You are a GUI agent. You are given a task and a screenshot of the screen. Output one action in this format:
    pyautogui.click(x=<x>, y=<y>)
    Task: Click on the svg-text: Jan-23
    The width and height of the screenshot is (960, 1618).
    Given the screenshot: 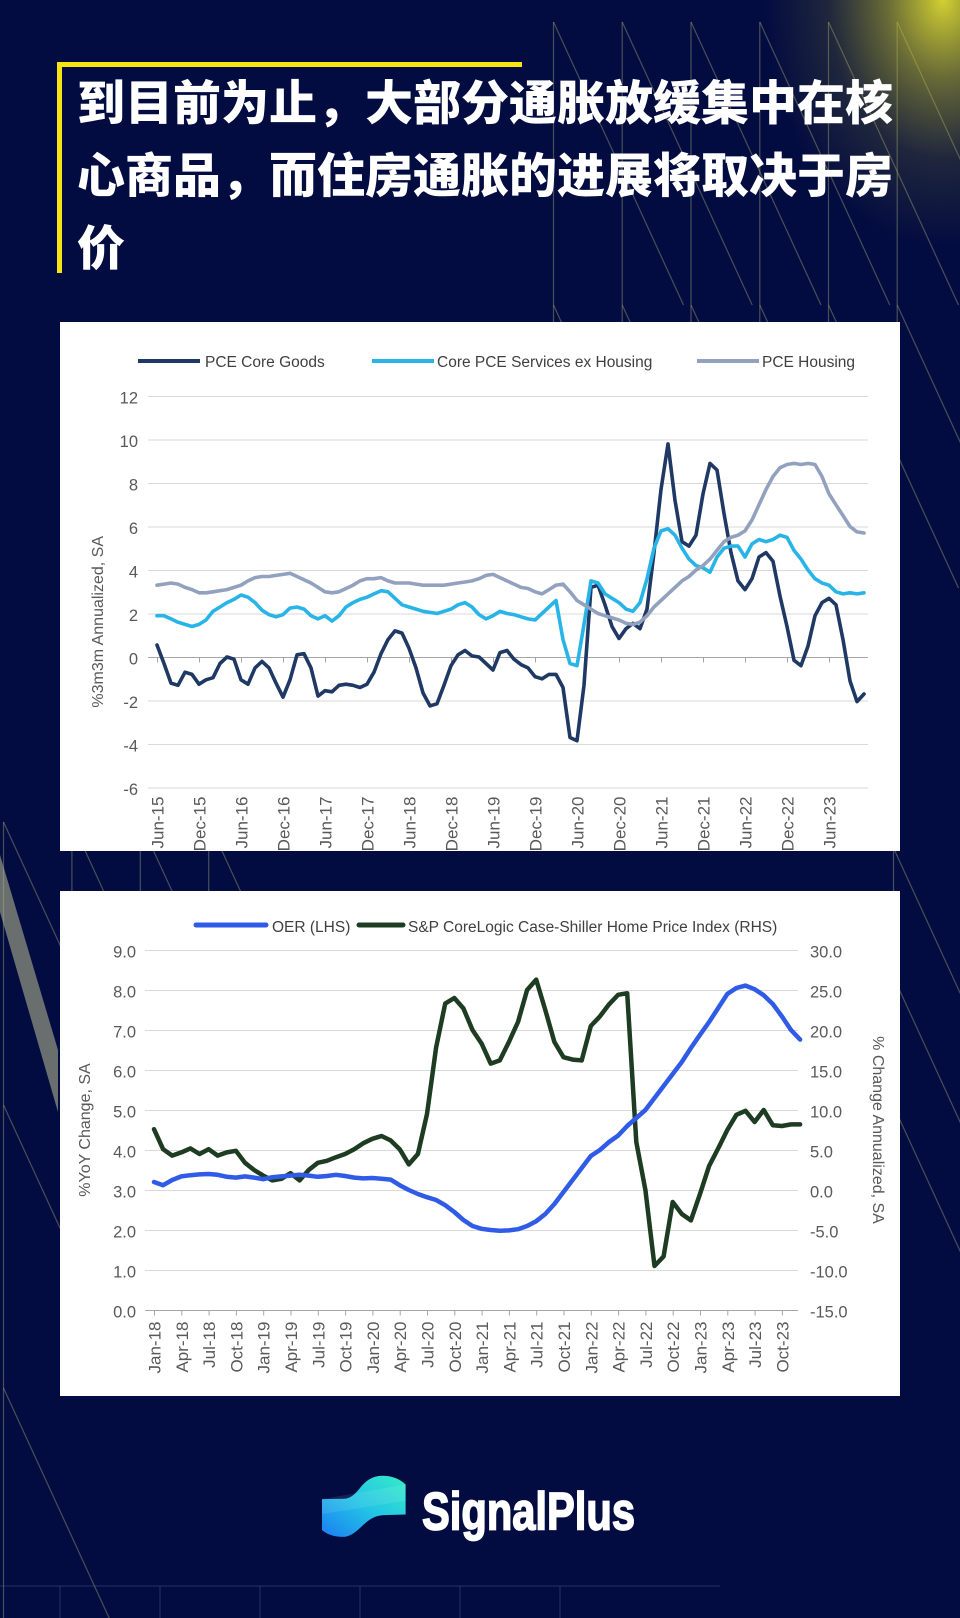 What is the action you would take?
    pyautogui.click(x=700, y=1348)
    